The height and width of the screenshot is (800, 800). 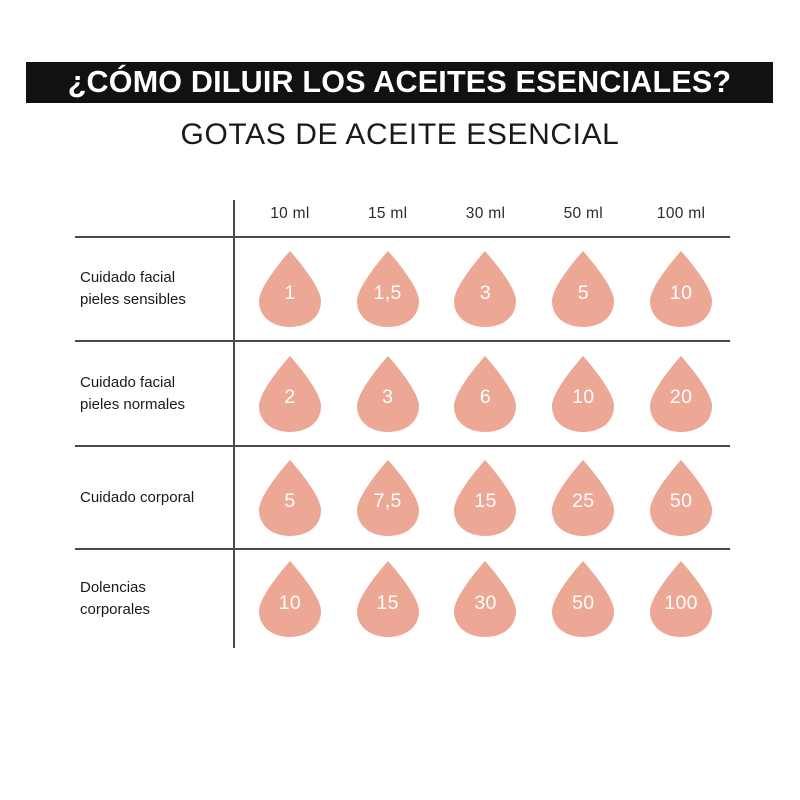 I want to click on droplet-value: 20, so click(x=681, y=397).